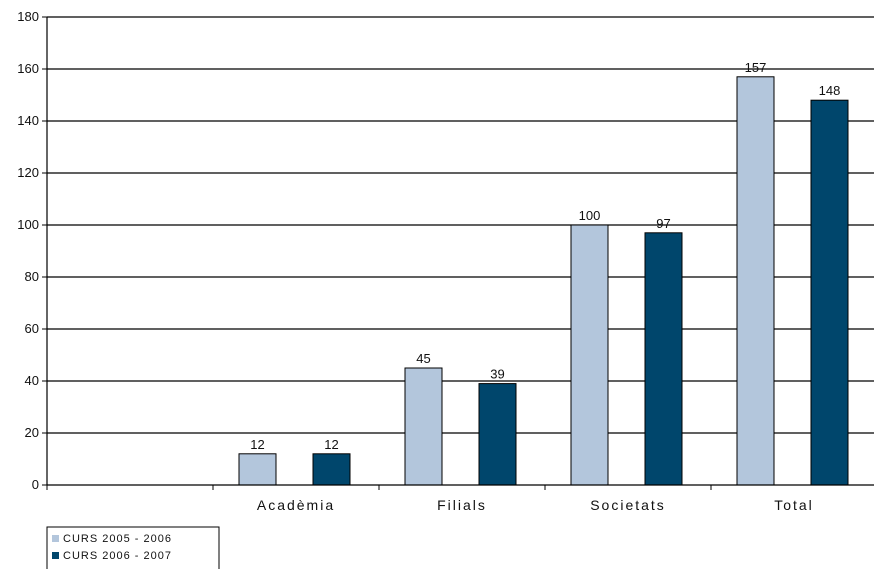 This screenshot has width=874, height=569. I want to click on y-tick-label: 20, so click(32, 432).